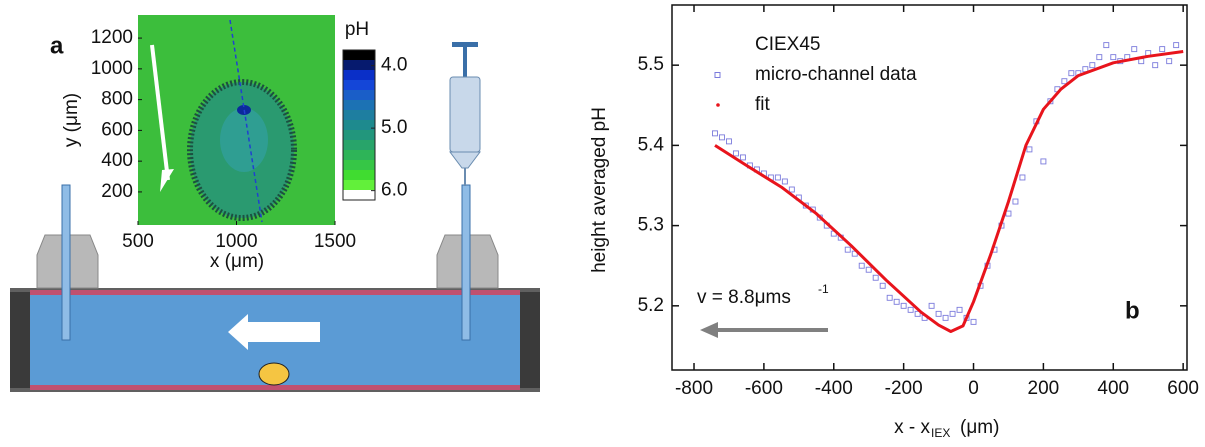 The height and width of the screenshot is (447, 1205). Describe the element at coordinates (709, 330) in the screenshot. I see `velocity-arrow-head` at that location.